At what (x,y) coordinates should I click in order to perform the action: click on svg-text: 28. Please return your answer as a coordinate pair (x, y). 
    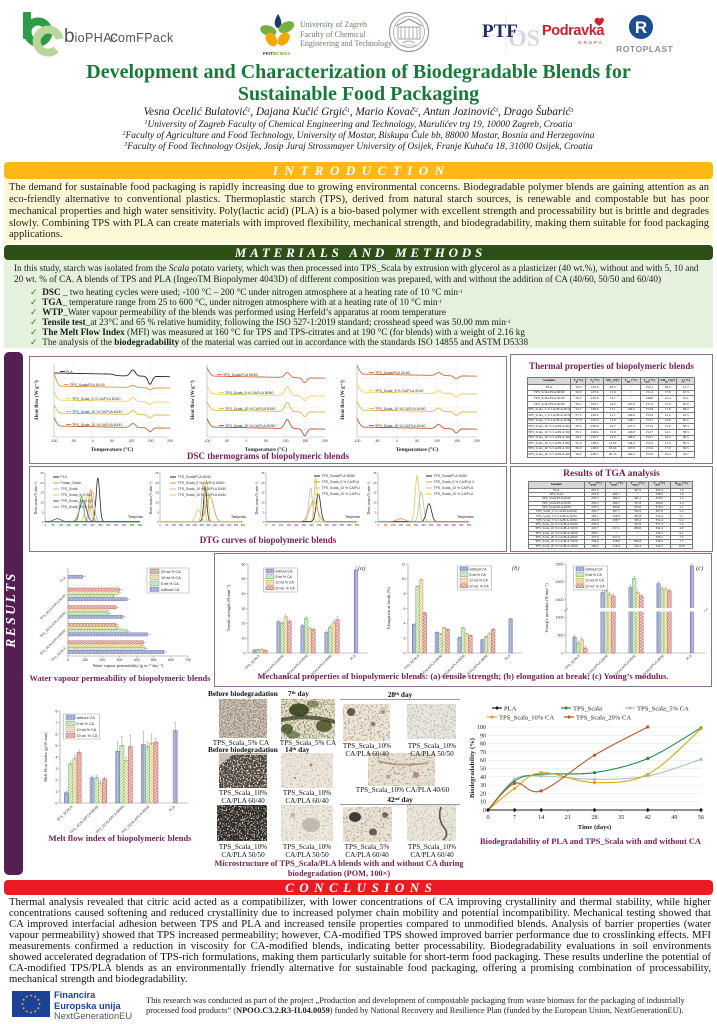
    Looking at the image, I should click on (594, 817).